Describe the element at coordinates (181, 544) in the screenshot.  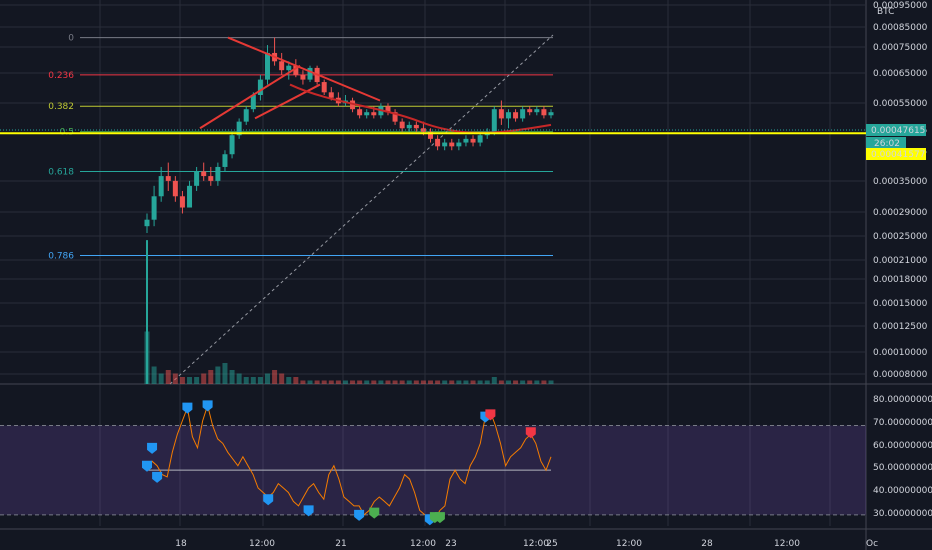
I see `time-axis-tick: 18` at that location.